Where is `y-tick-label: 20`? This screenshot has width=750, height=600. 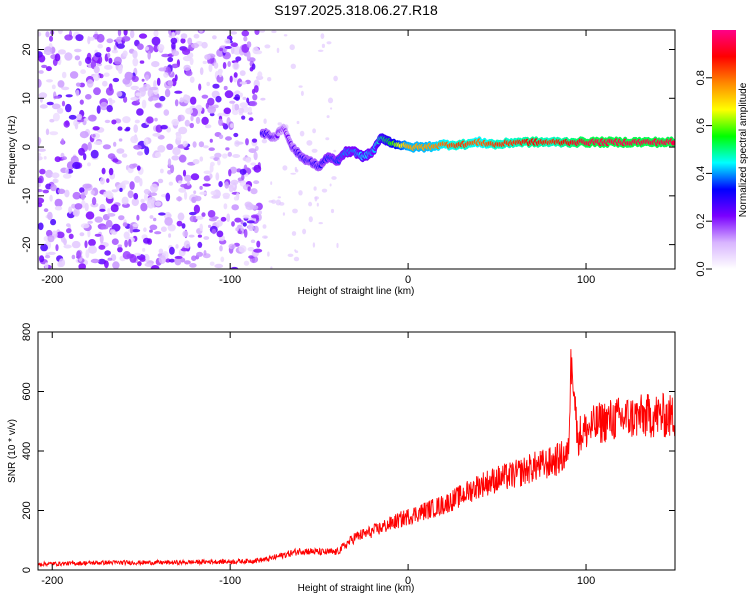
y-tick-label: 20 is located at coordinates (27, 49).